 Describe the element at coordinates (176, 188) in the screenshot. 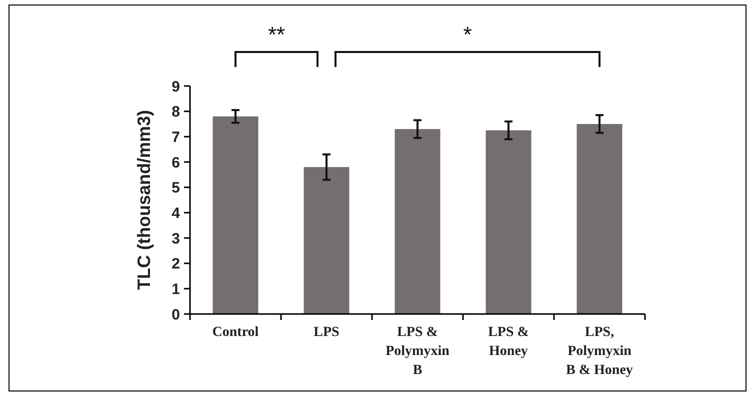

I see `y-tick-label: 5` at that location.